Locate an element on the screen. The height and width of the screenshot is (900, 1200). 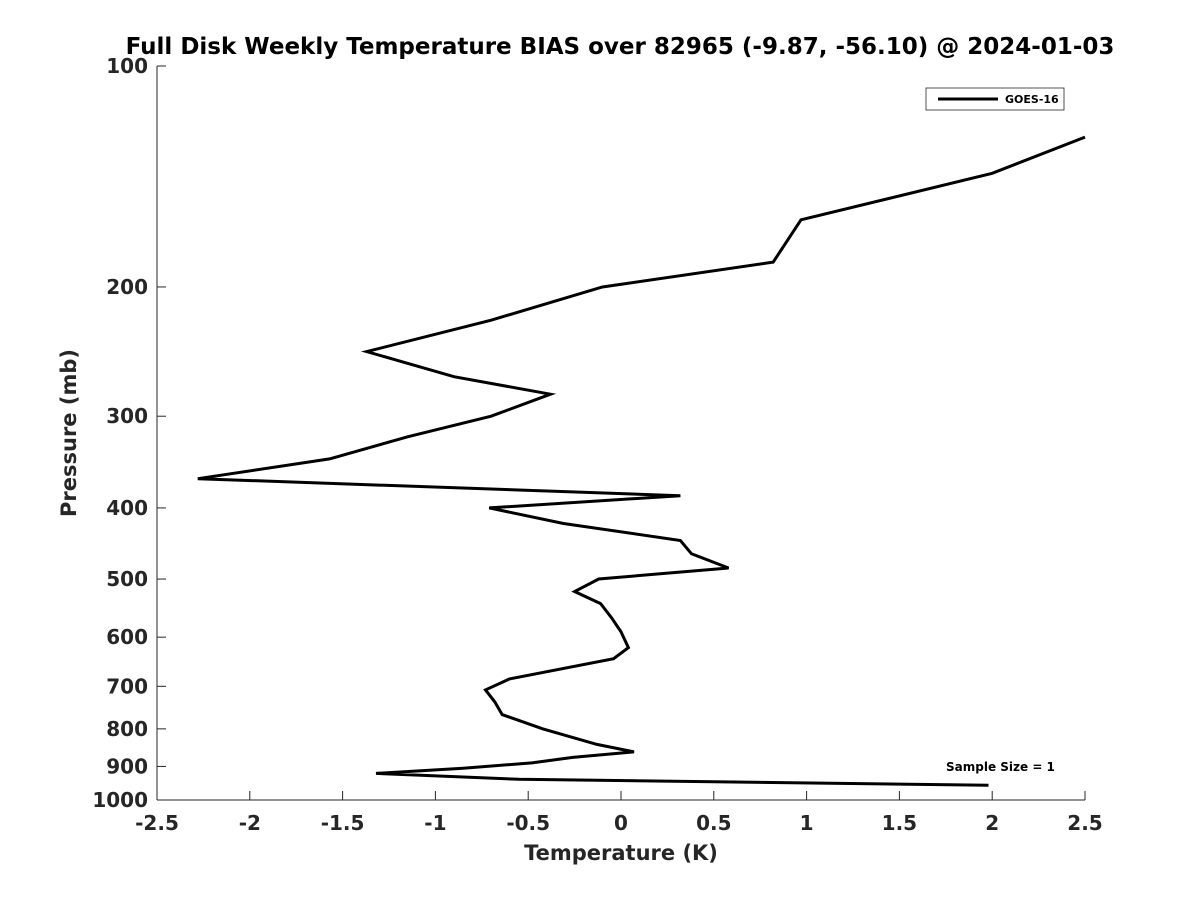
y-tick-label: 800 is located at coordinates (127, 729).